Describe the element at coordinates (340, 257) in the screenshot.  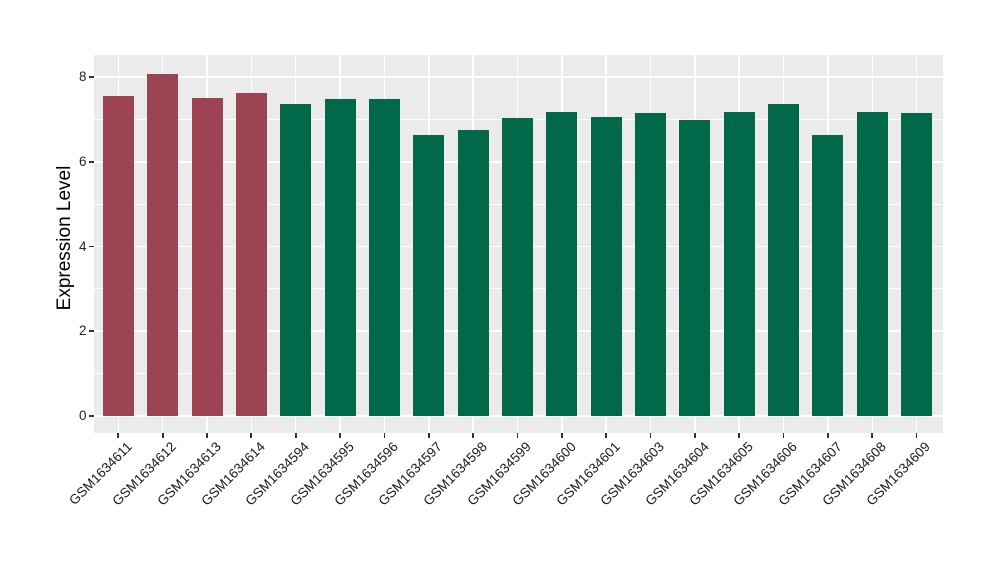
I see `bar-GSM1634595` at that location.